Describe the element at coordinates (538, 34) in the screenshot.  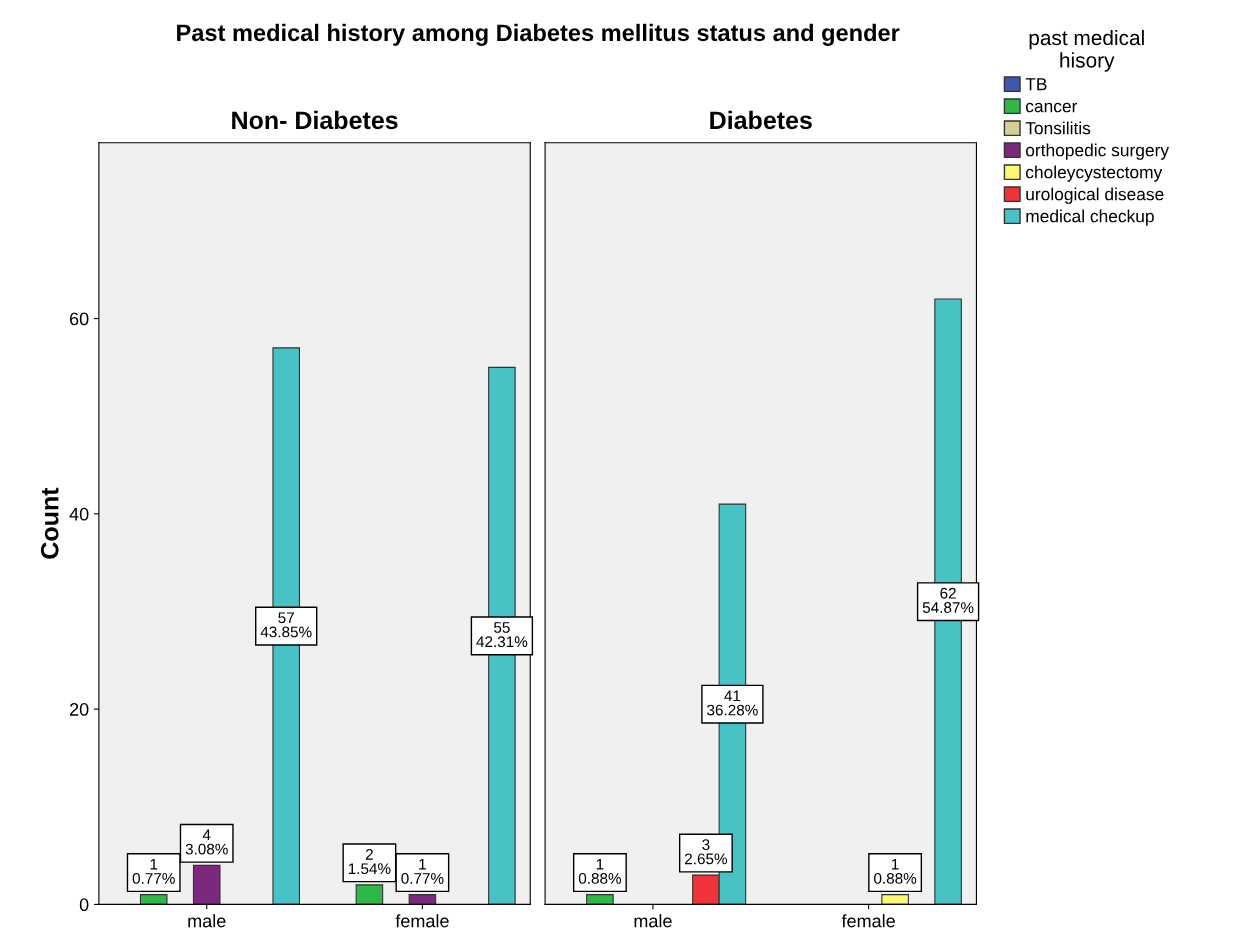
I see `text: Past medical history among Diabetes mellitus status and gender` at that location.